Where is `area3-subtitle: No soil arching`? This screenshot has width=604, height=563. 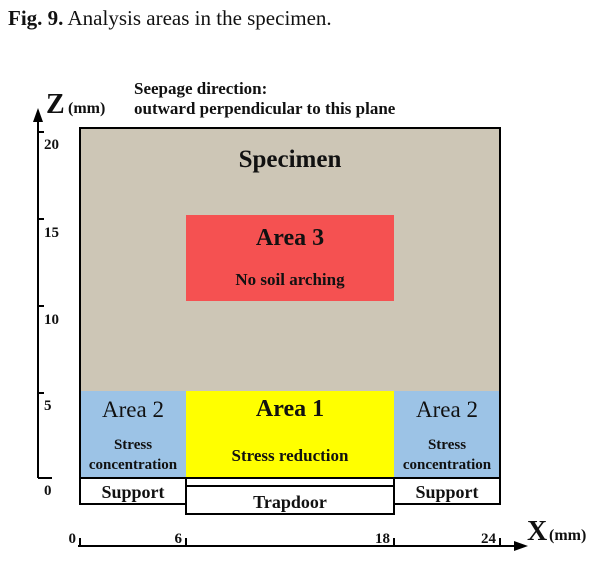 area3-subtitle: No soil arching is located at coordinates (290, 279).